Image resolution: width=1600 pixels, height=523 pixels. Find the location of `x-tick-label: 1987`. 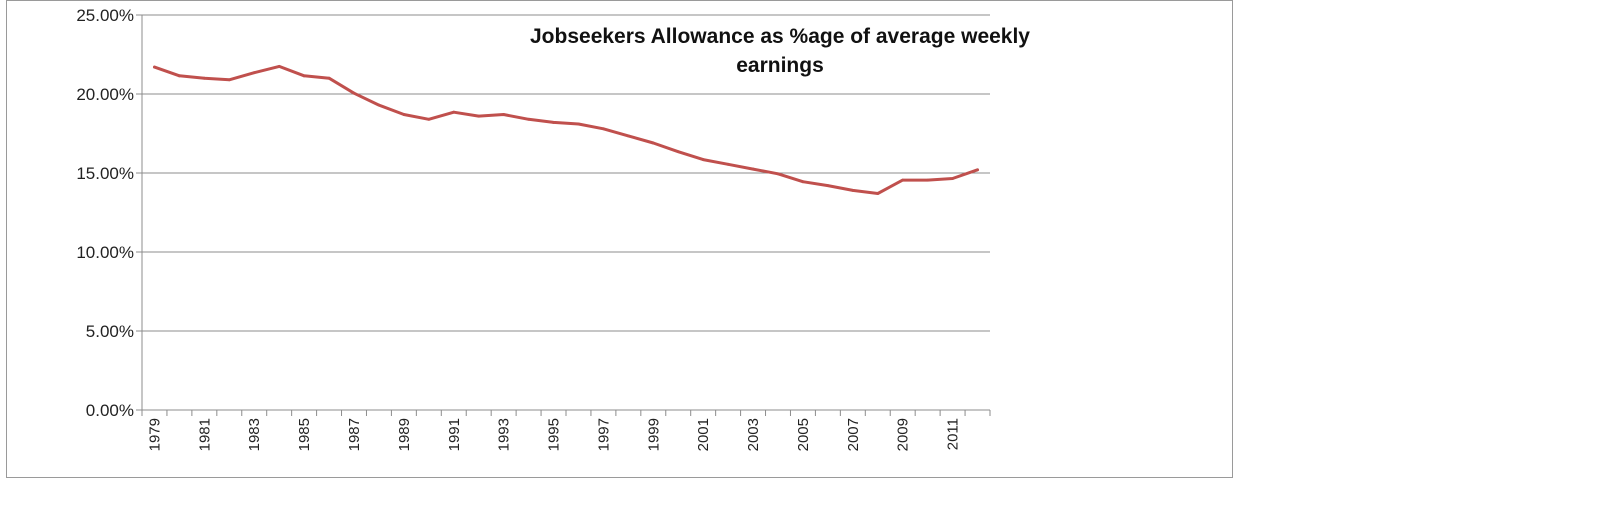

x-tick-label: 1987 is located at coordinates (354, 434).